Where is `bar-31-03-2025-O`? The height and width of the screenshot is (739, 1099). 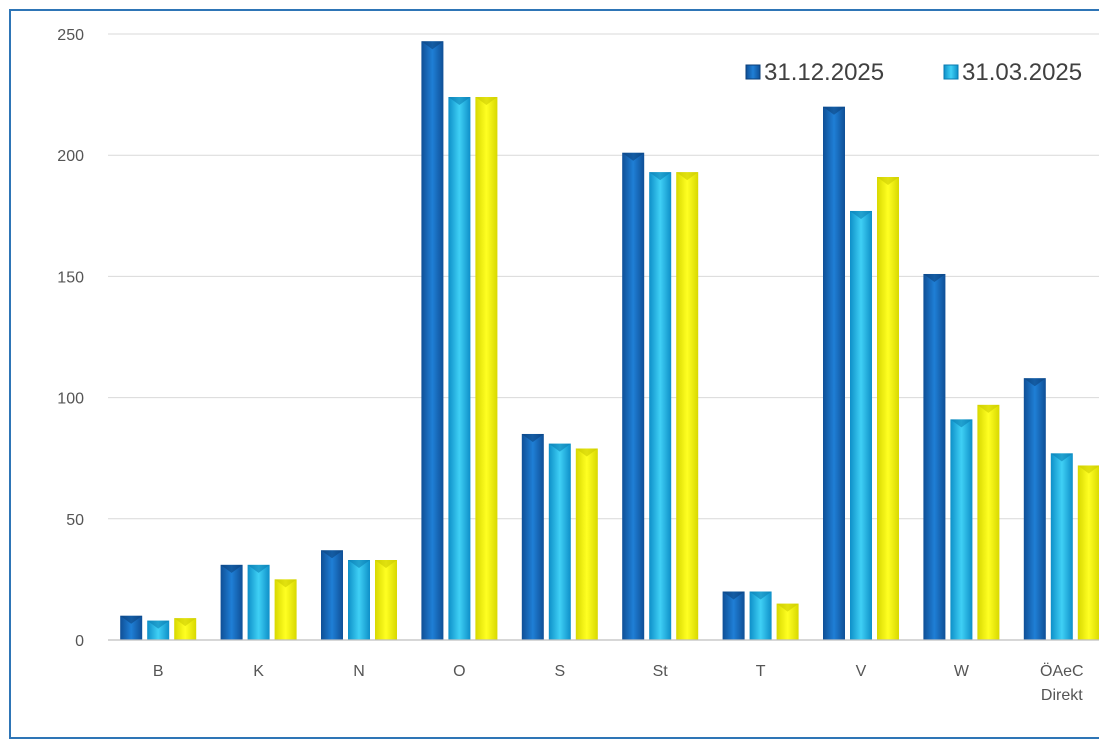
bar-31-03-2025-O is located at coordinates (459, 369).